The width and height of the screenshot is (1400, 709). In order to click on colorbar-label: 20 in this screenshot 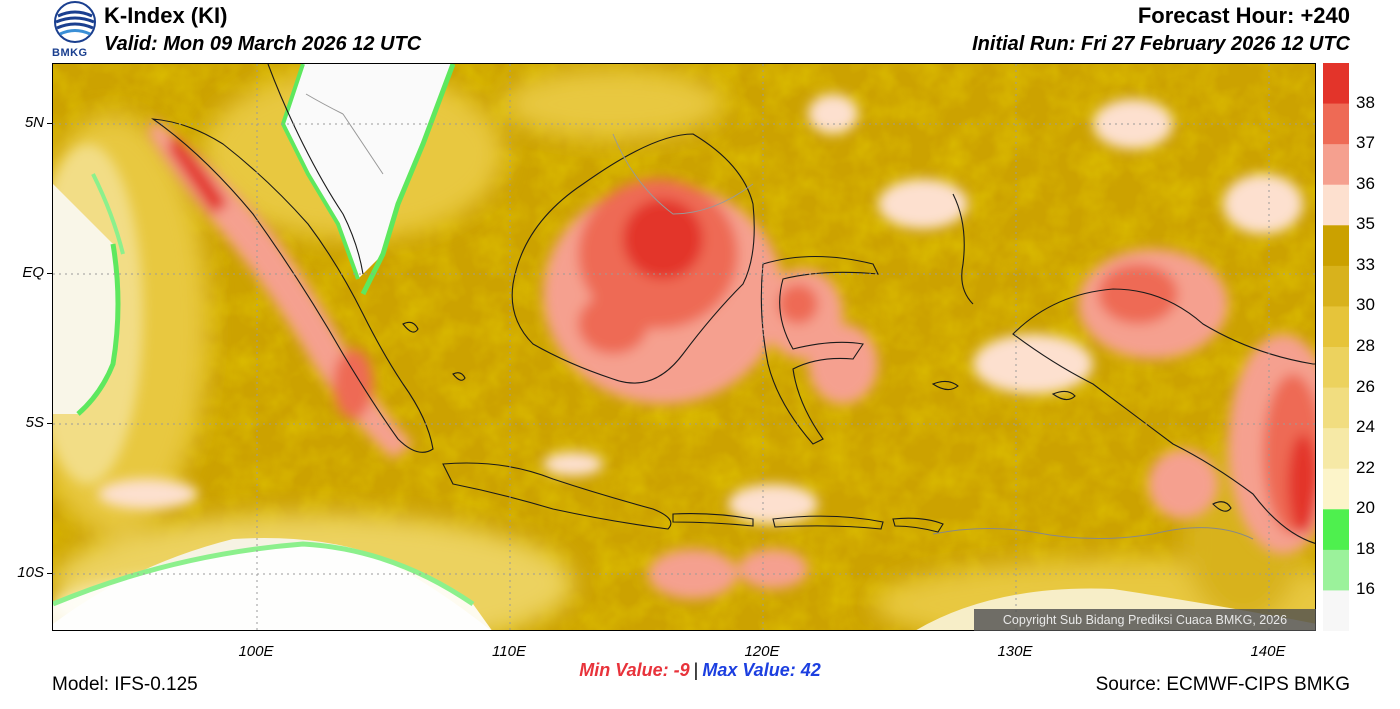, I will do `click(1365, 508)`.